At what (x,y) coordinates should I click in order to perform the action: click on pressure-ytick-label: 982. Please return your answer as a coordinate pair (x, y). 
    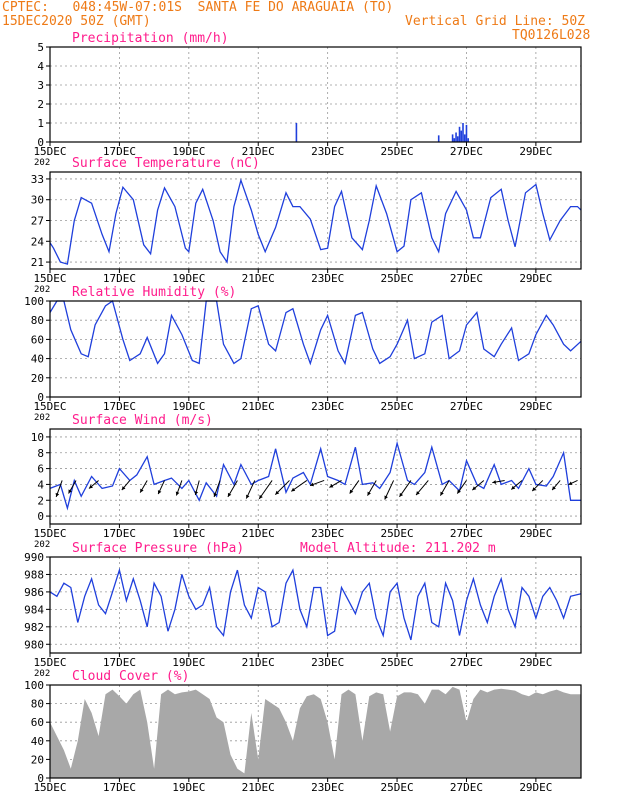
    Looking at the image, I should click on (34, 627).